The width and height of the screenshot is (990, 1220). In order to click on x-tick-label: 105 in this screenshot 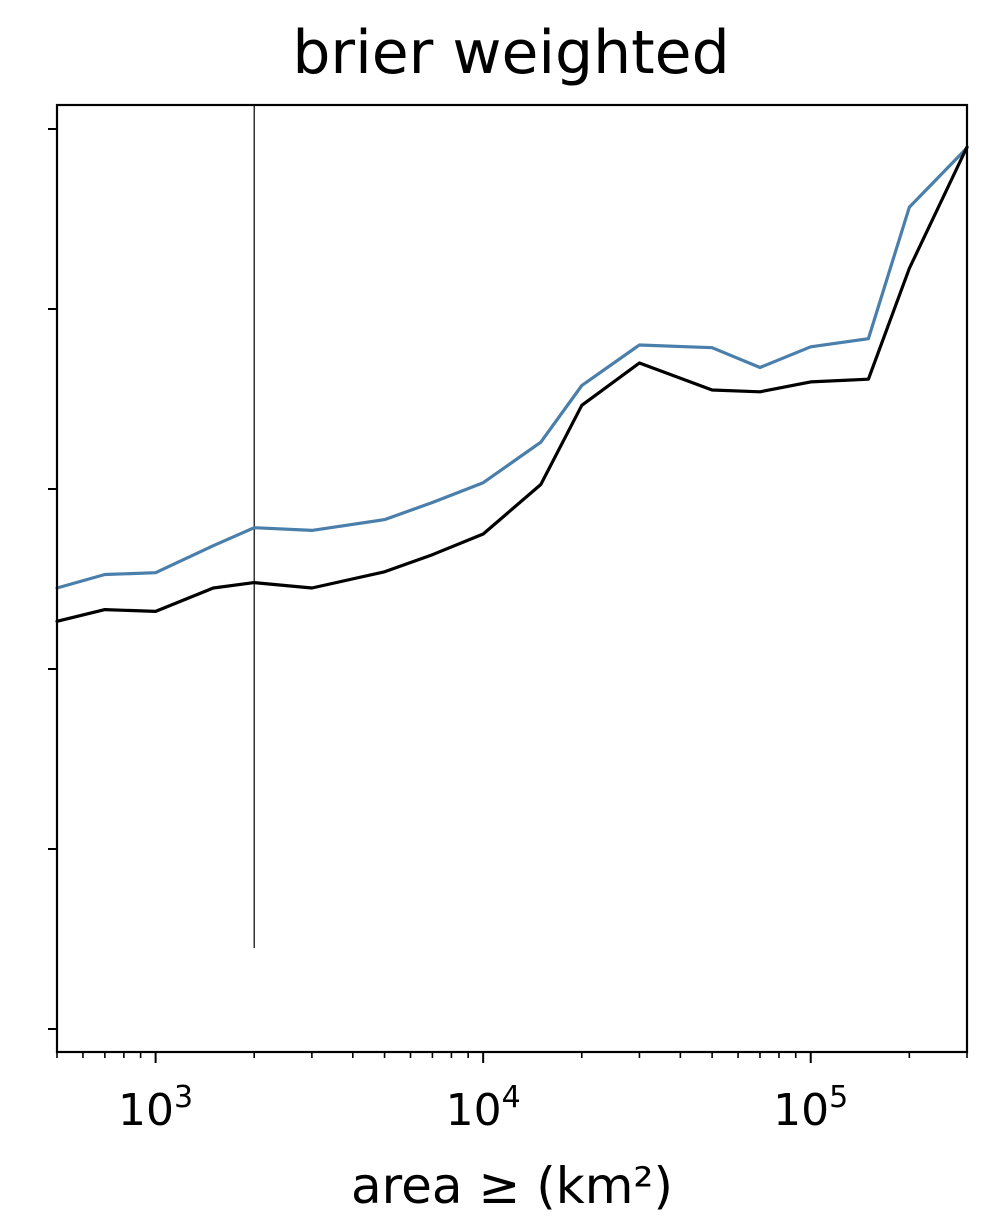, I will do `click(810, 1108)`.